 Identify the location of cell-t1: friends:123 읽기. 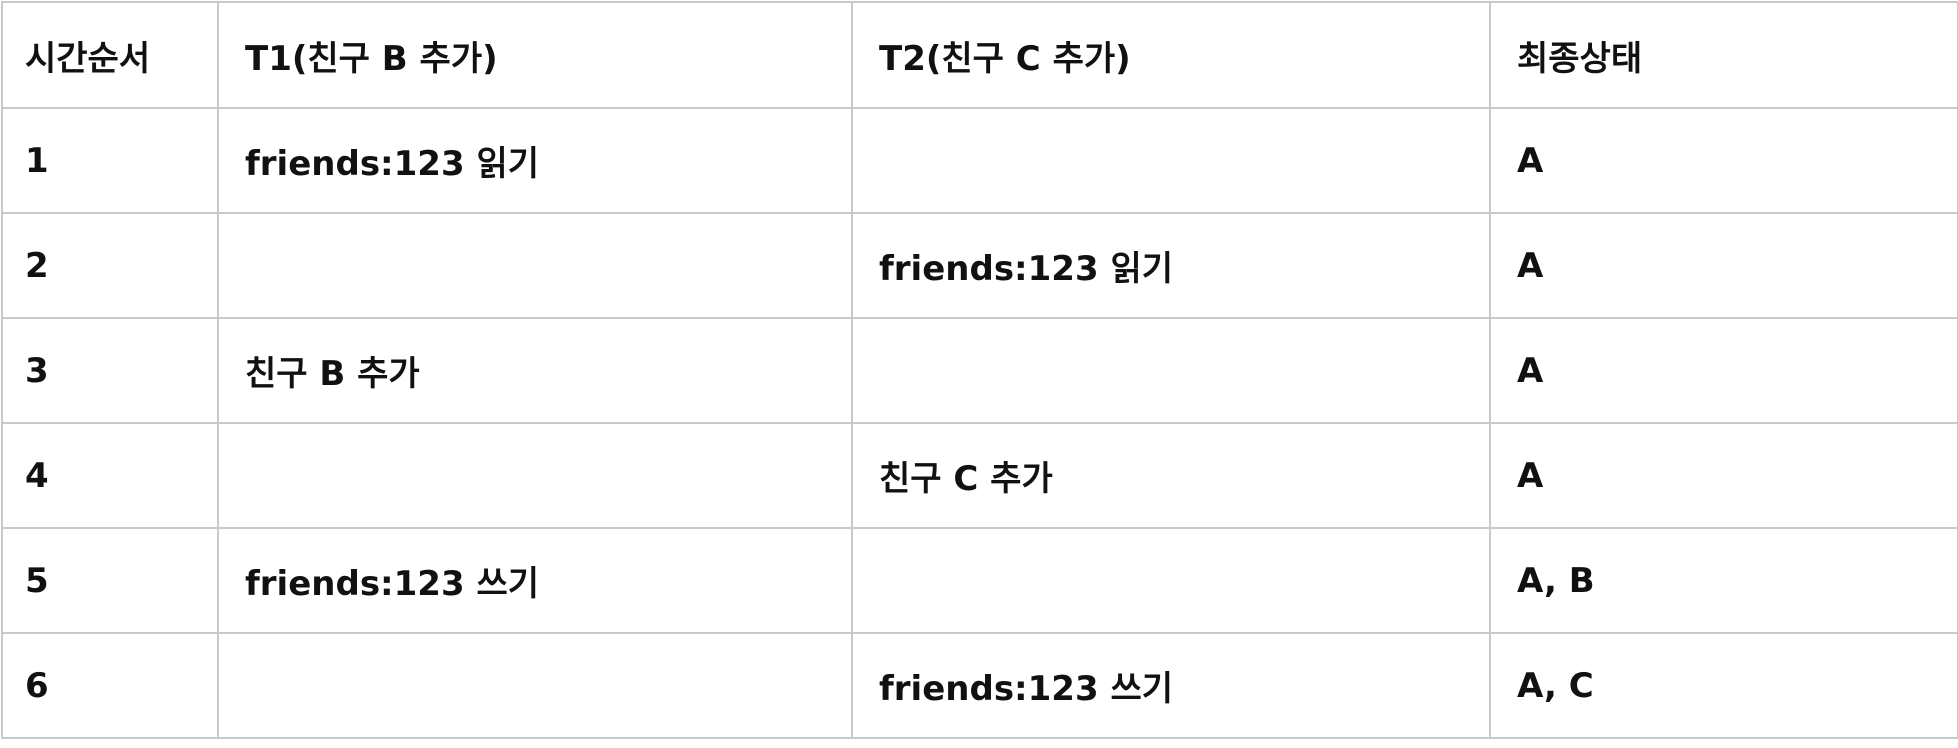
(535, 160).